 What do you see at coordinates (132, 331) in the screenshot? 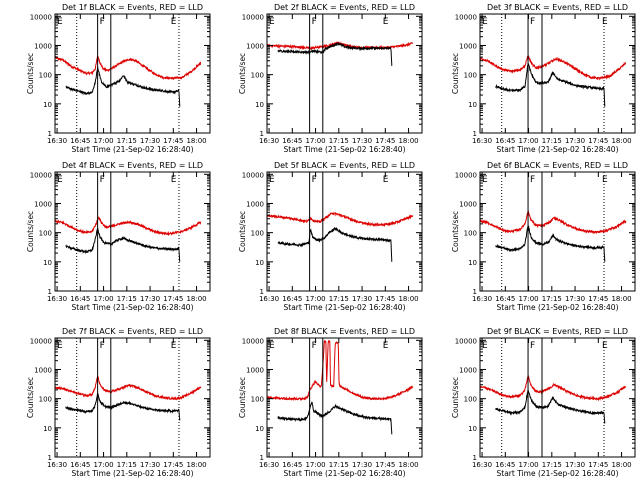
I see `panel-title: Det 7f BLACK = Events, RED = LLD` at bounding box center [132, 331].